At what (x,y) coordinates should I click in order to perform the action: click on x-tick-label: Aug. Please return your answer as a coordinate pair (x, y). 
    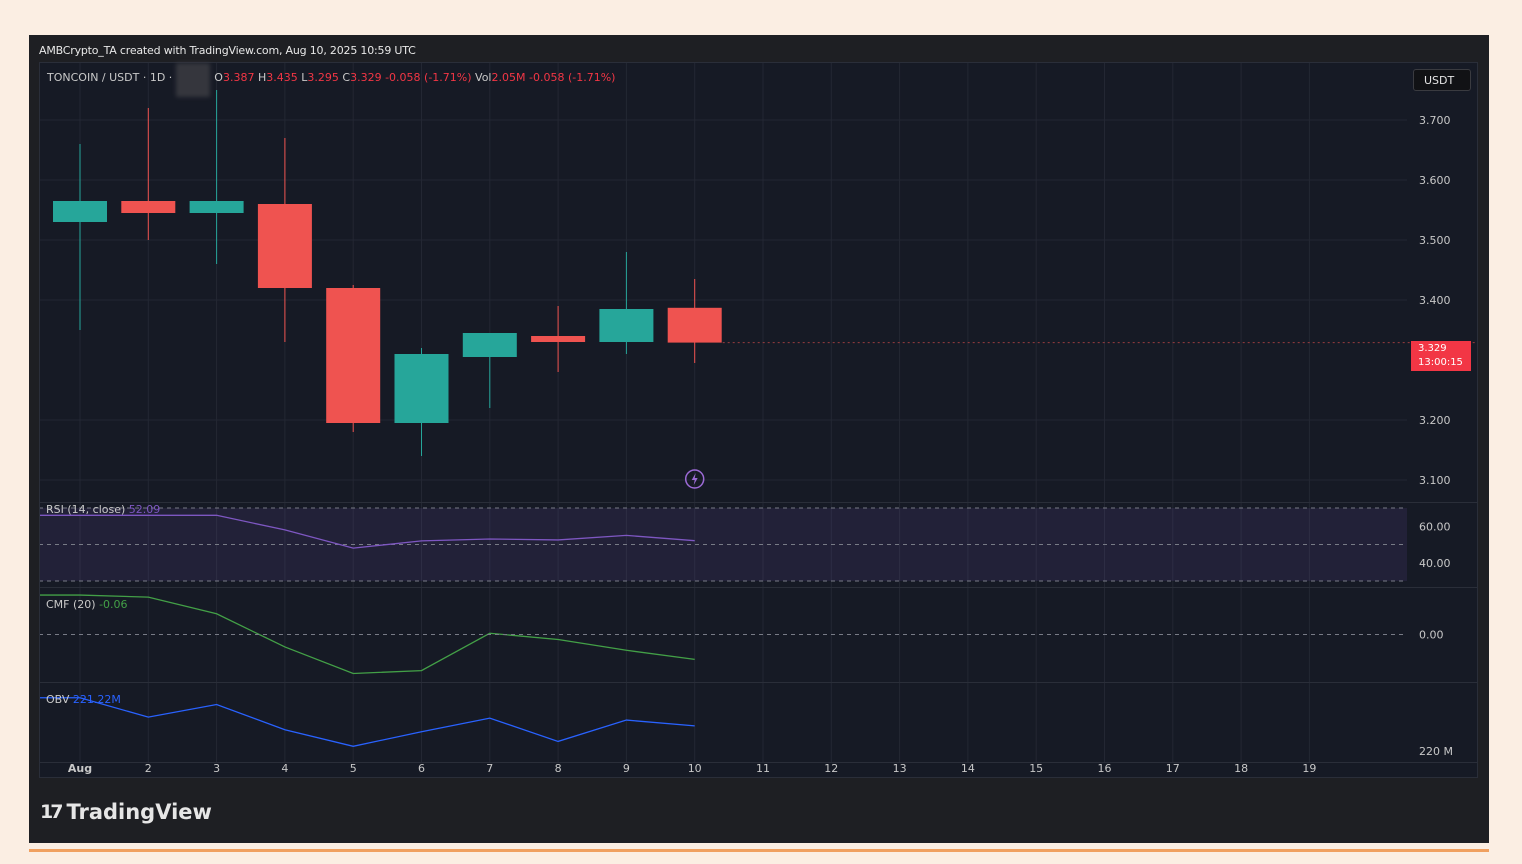
    Looking at the image, I should click on (80, 768).